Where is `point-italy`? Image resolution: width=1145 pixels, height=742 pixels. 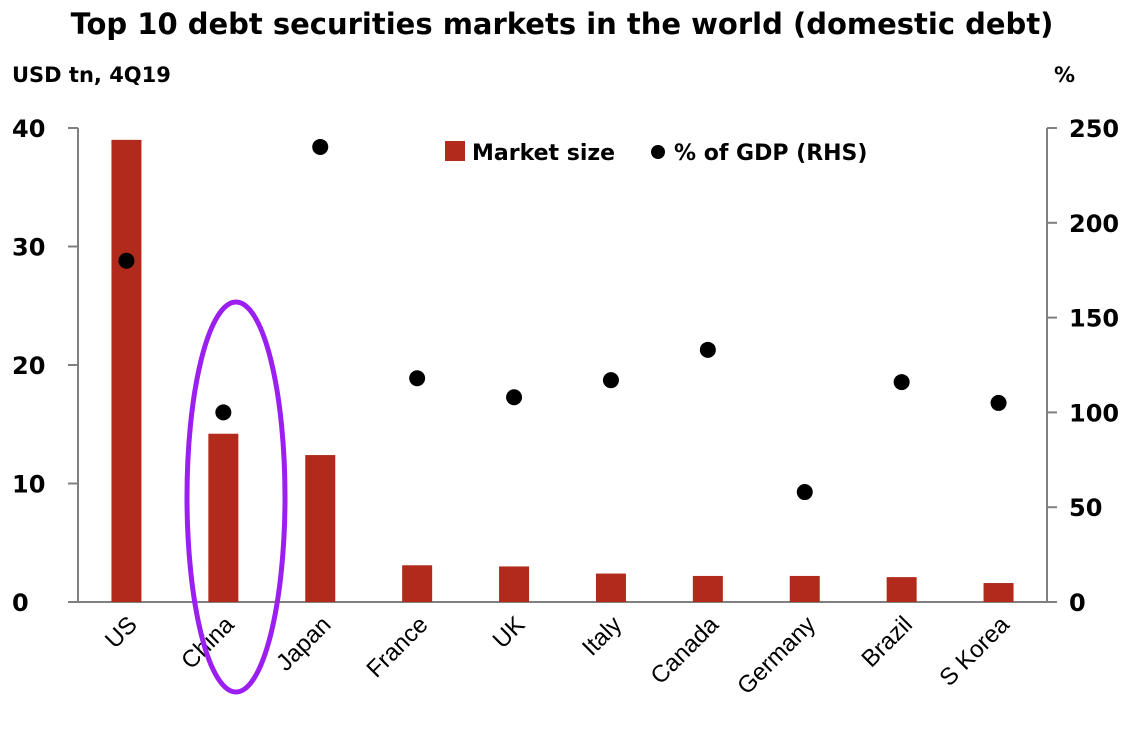
point-italy is located at coordinates (610, 380).